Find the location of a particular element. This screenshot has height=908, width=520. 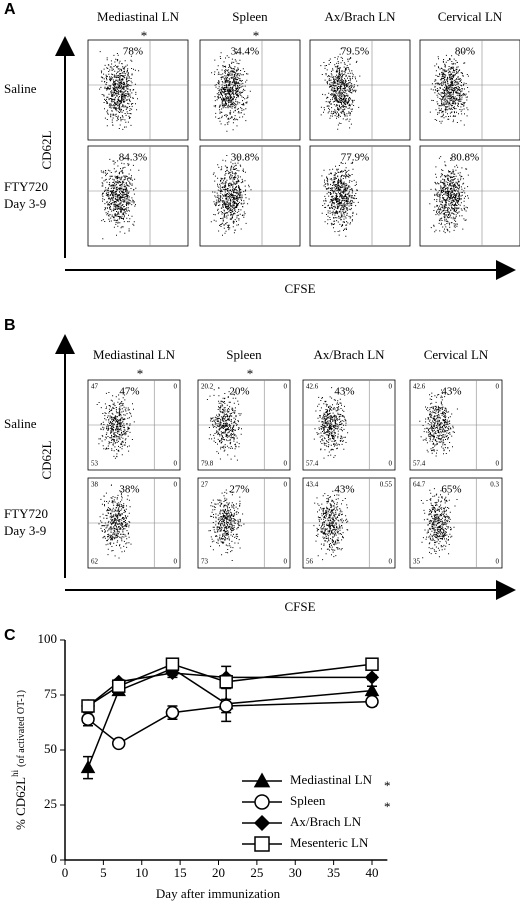

quadrant-percent: 65% is located at coordinates (451, 490).